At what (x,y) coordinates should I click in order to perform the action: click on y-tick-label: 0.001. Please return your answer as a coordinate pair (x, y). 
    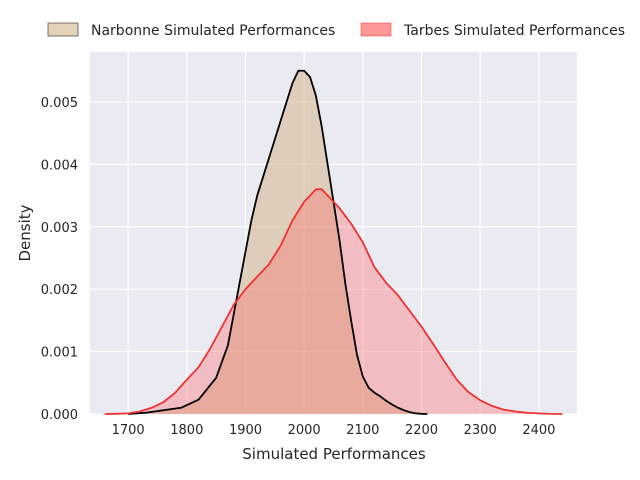
    Looking at the image, I should click on (59, 353).